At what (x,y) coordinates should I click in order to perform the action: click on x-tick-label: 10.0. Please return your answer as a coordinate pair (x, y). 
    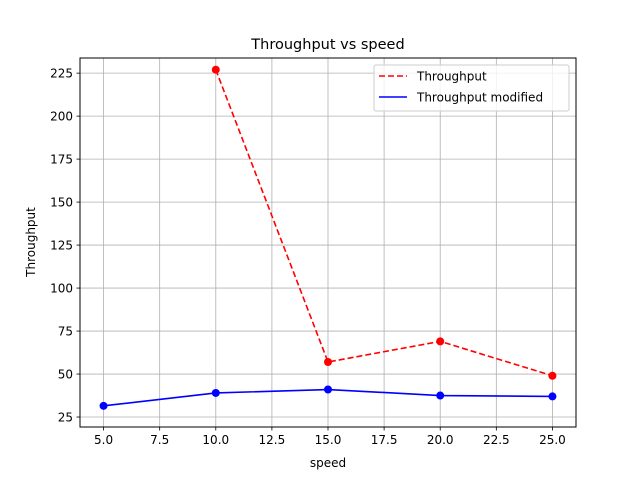
    Looking at the image, I should click on (215, 440).